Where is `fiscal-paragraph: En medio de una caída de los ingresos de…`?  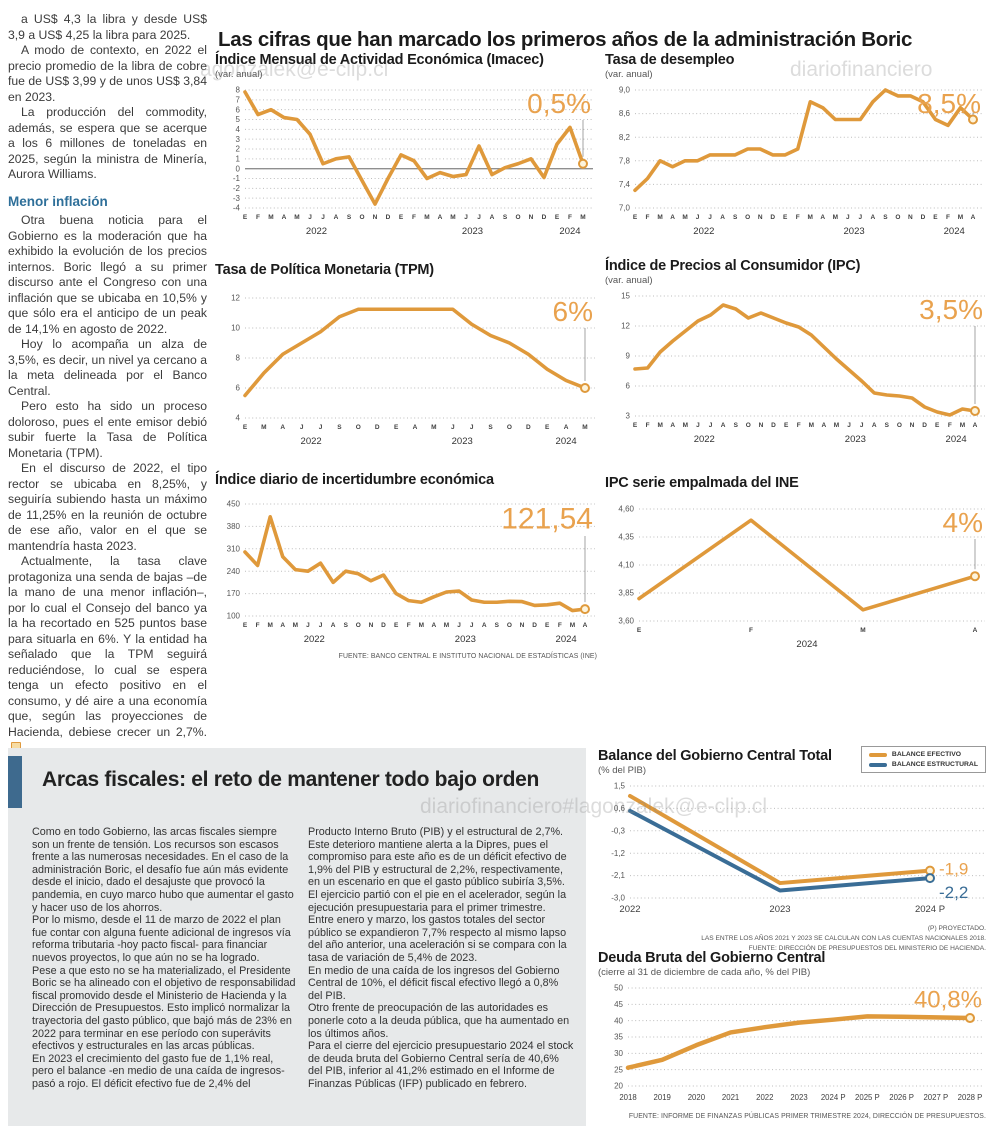
fiscal-paragraph: En medio de una caída de los ingresos de… is located at coordinates (434, 983).